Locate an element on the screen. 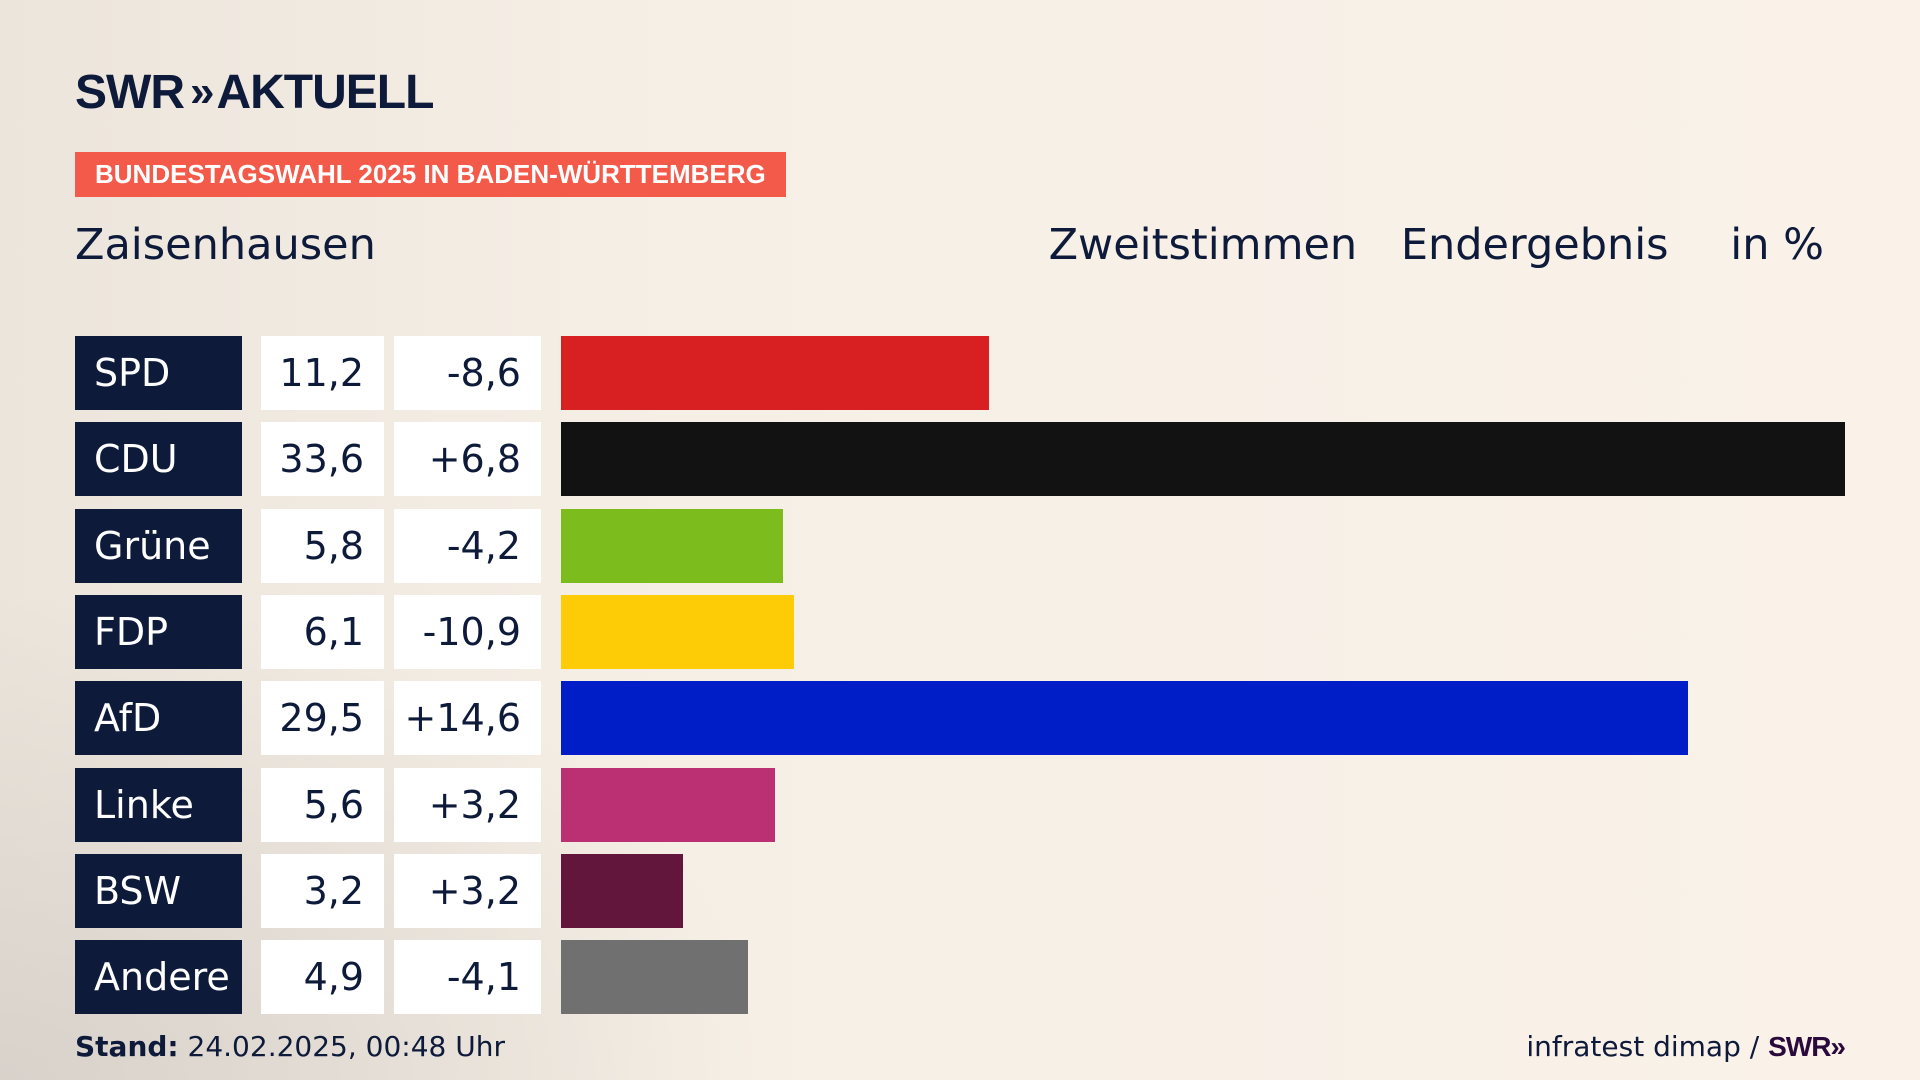  chart-header: Zweitstimmen Endergebnis in % is located at coordinates (1421, 245).